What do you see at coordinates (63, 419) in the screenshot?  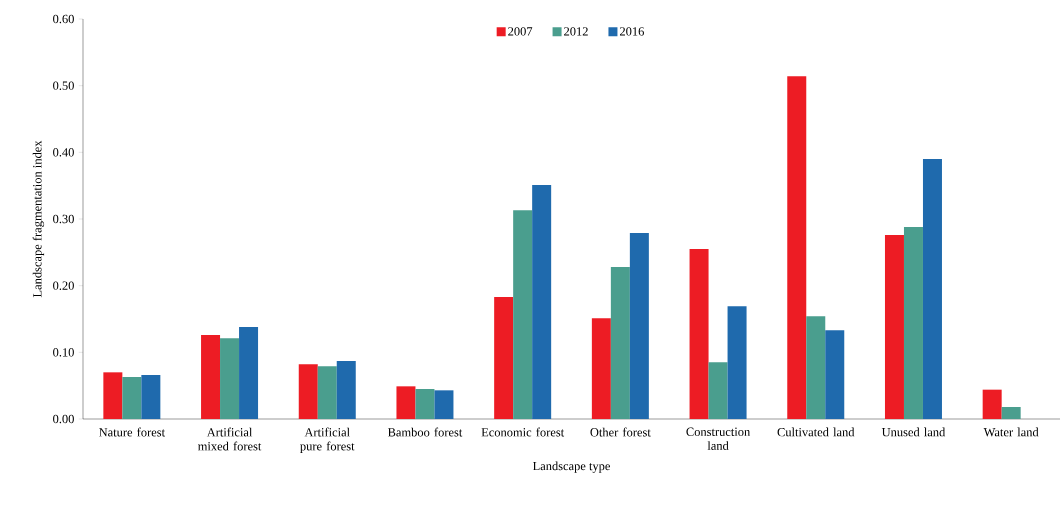 I see `y-tick-label: 0.00` at bounding box center [63, 419].